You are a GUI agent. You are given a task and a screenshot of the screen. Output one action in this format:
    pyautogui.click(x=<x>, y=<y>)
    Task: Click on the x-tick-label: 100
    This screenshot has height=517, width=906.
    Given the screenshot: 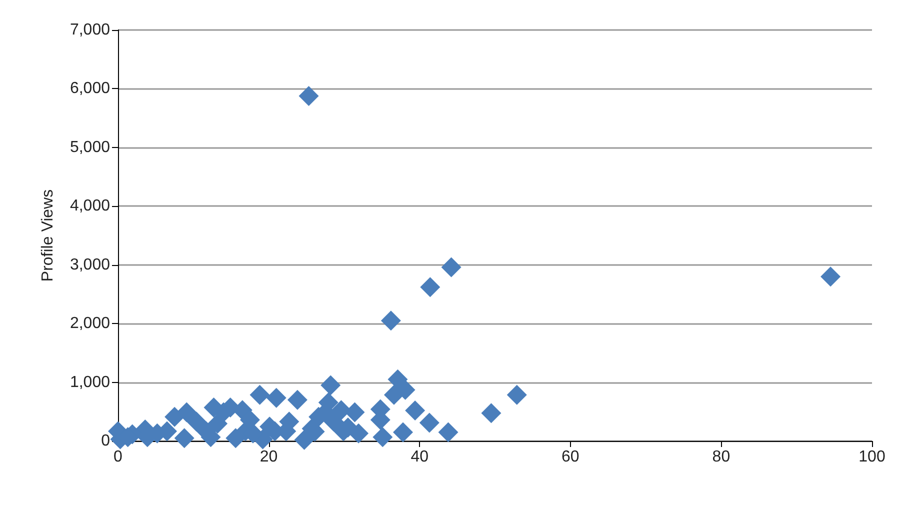 What is the action you would take?
    pyautogui.click(x=872, y=457)
    